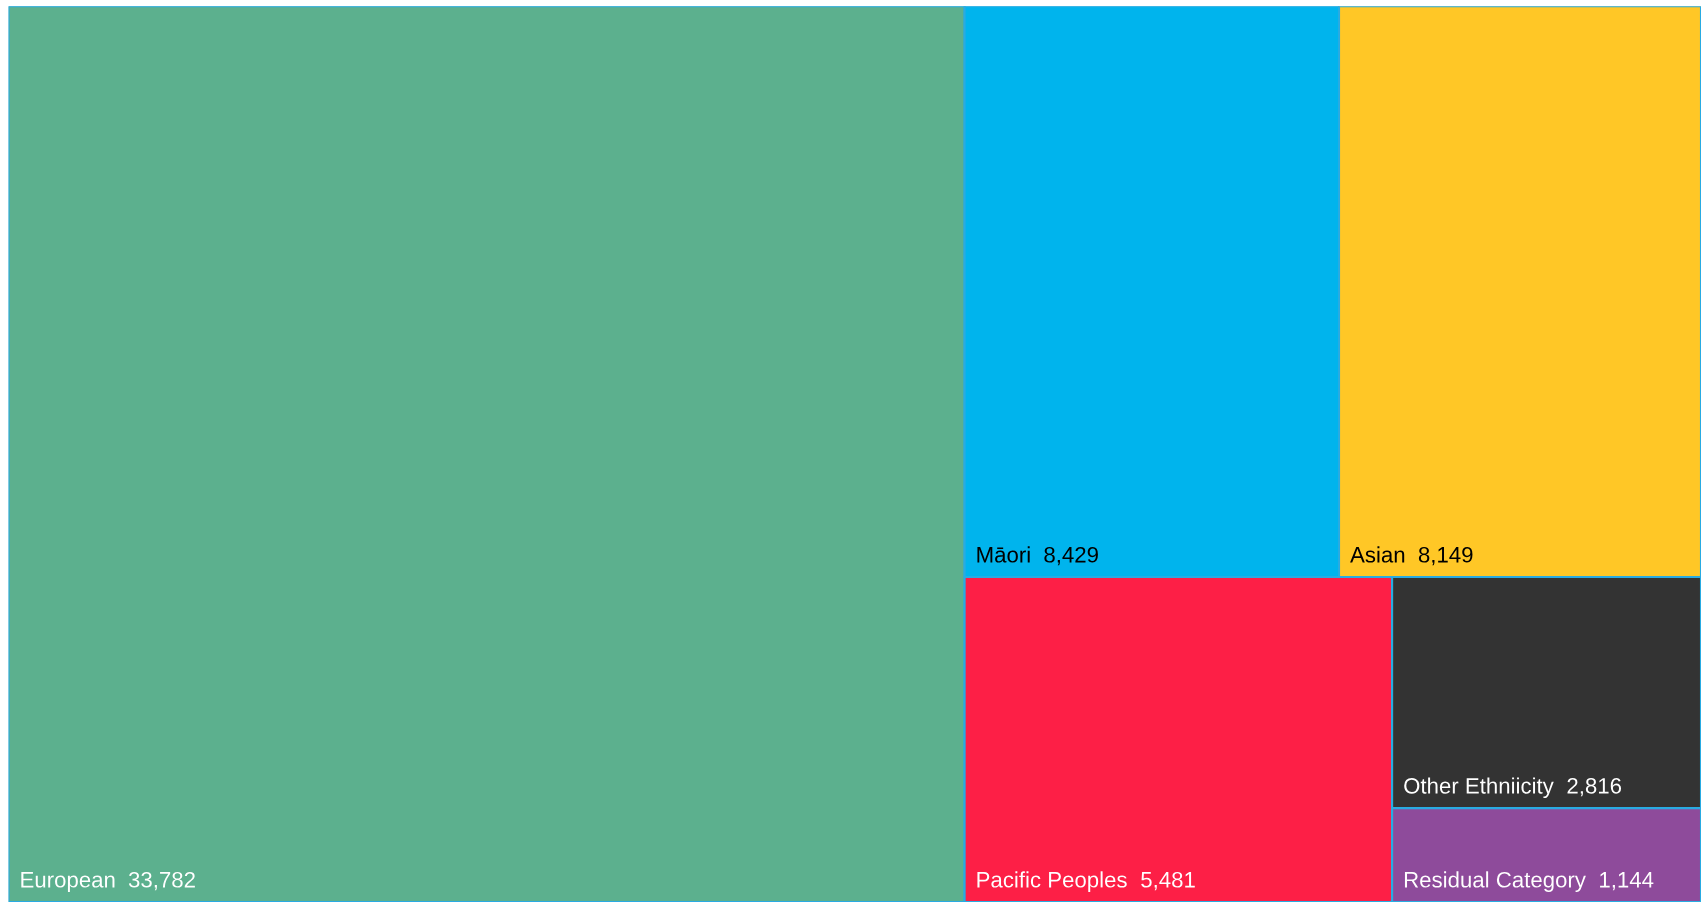  What do you see at coordinates (1377, 554) in the screenshot?
I see `category-label: Asian` at bounding box center [1377, 554].